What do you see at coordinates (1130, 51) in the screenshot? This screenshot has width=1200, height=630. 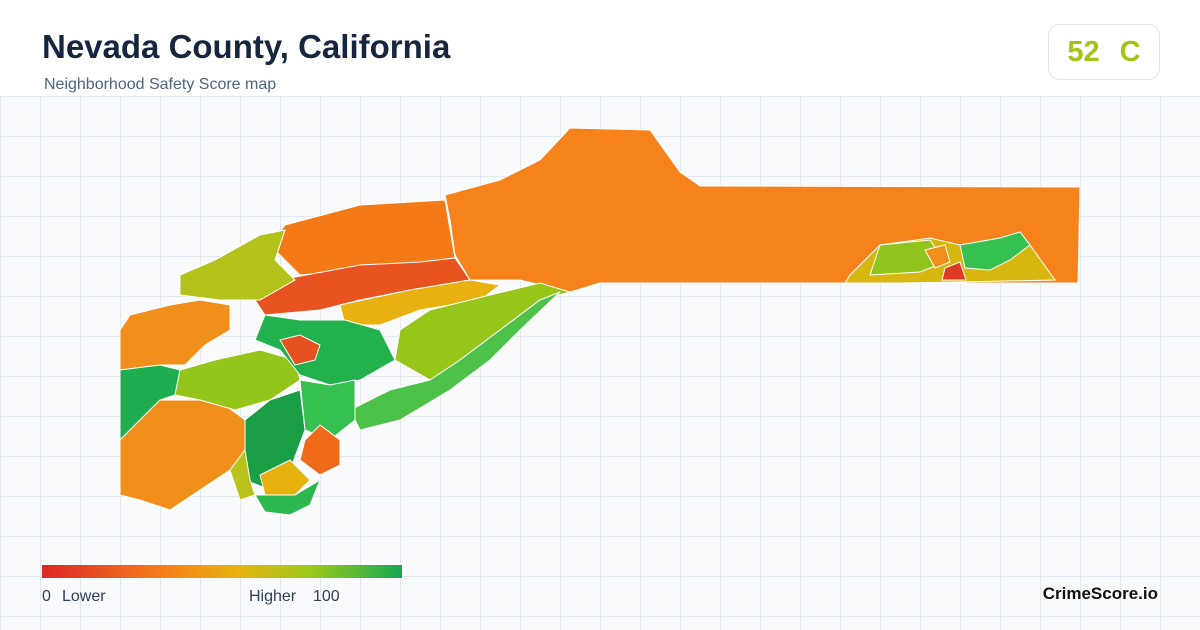 I see `score-grade: C` at bounding box center [1130, 51].